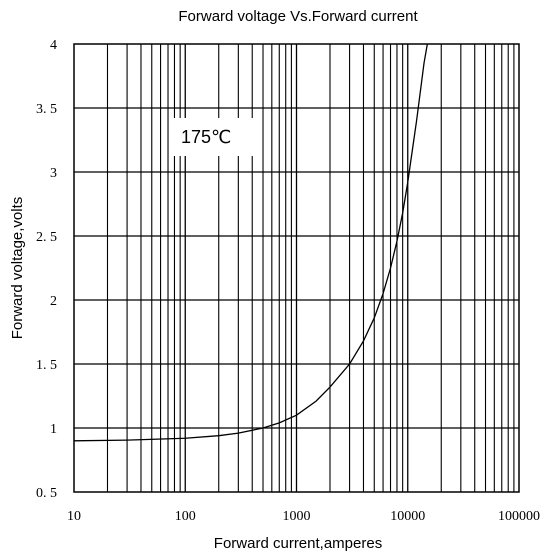  I want to click on y-tick-label: 2. 5, so click(46, 237).